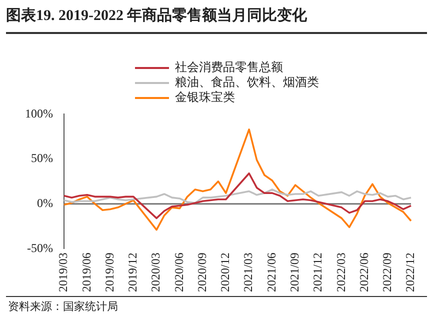 The width and height of the screenshot is (433, 329). I want to click on x-tick-label: 2021/12, so click(317, 272).